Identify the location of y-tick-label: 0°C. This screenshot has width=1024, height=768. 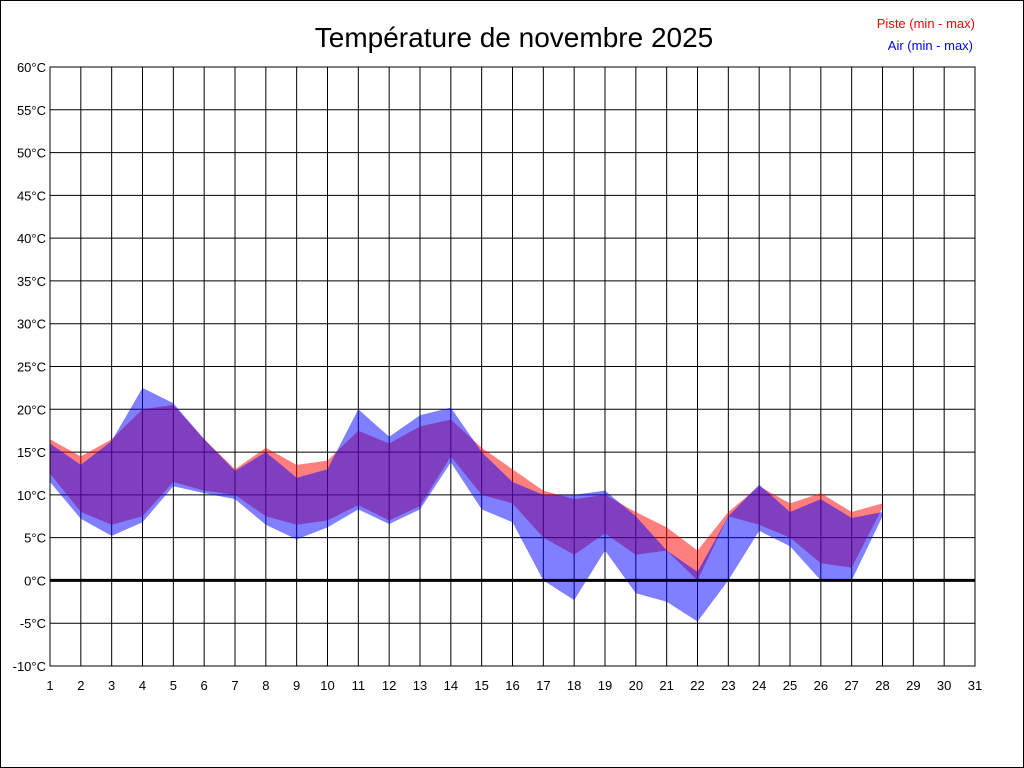
(35, 580).